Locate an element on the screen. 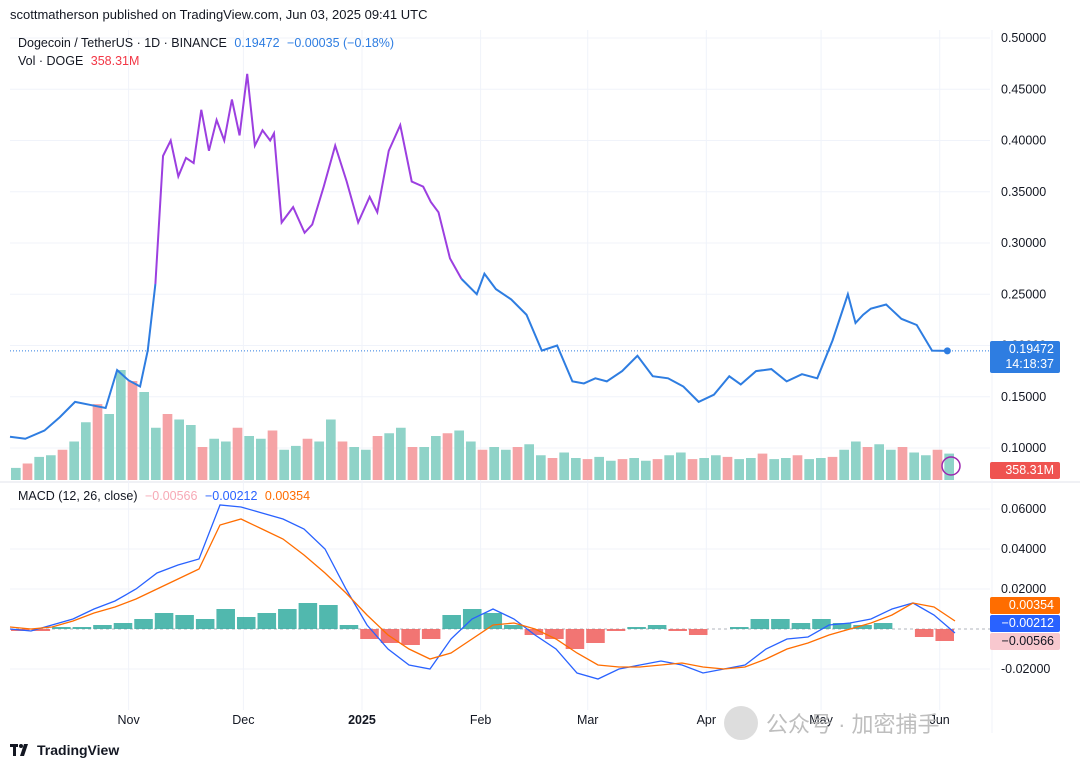 Image resolution: width=1080 pixels, height=770 pixels. hist-badge: −0.00566 is located at coordinates (1025, 641).